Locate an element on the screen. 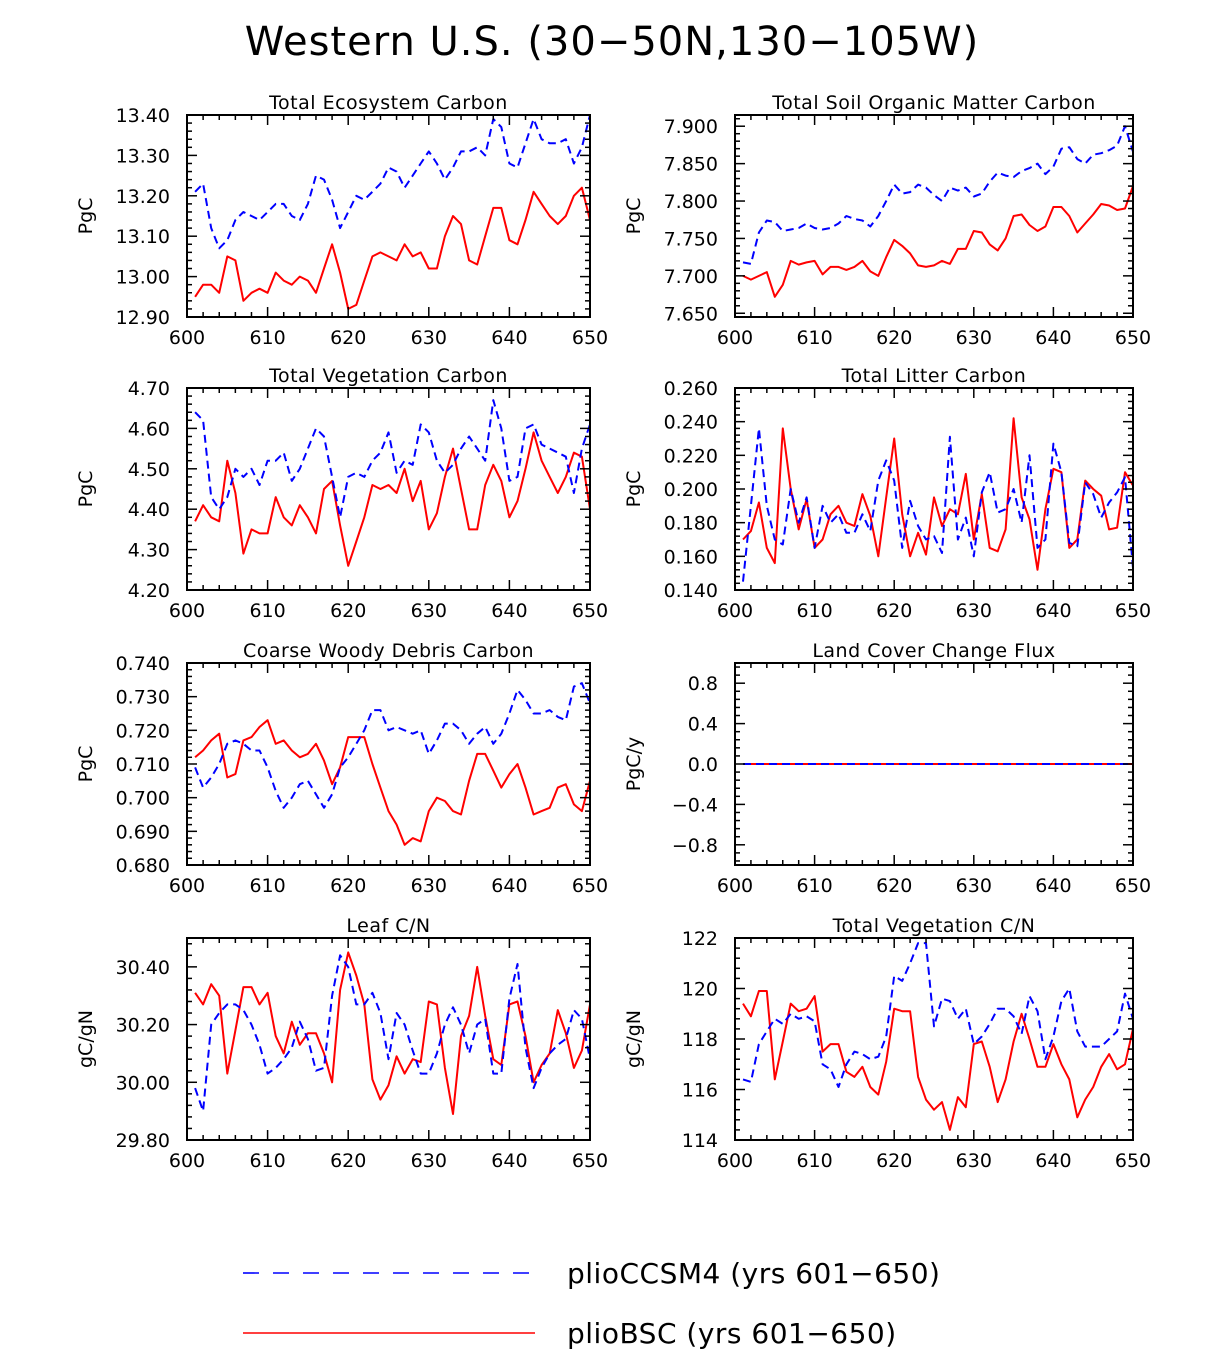  y-tick-label: 0.740 is located at coordinates (143, 664).